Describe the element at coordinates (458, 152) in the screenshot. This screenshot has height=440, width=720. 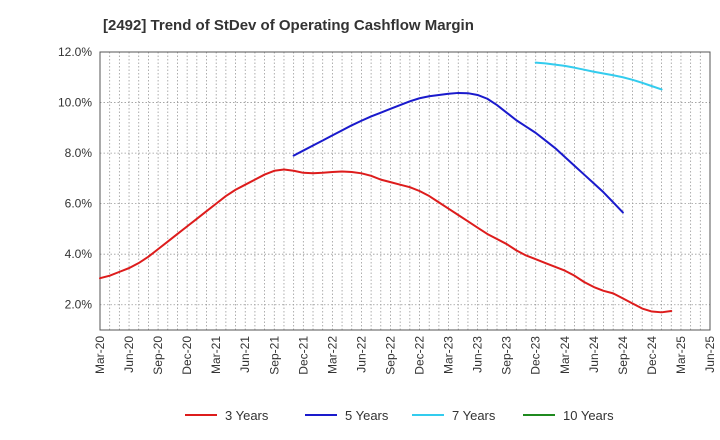
I see `series-line-5-years` at that location.